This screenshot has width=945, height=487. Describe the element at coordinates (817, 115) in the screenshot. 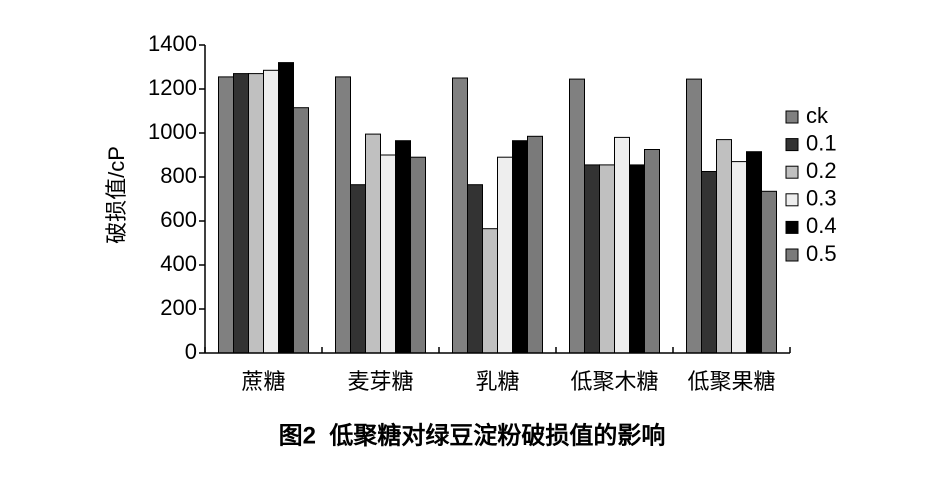

I see `legend-label: ck` at that location.